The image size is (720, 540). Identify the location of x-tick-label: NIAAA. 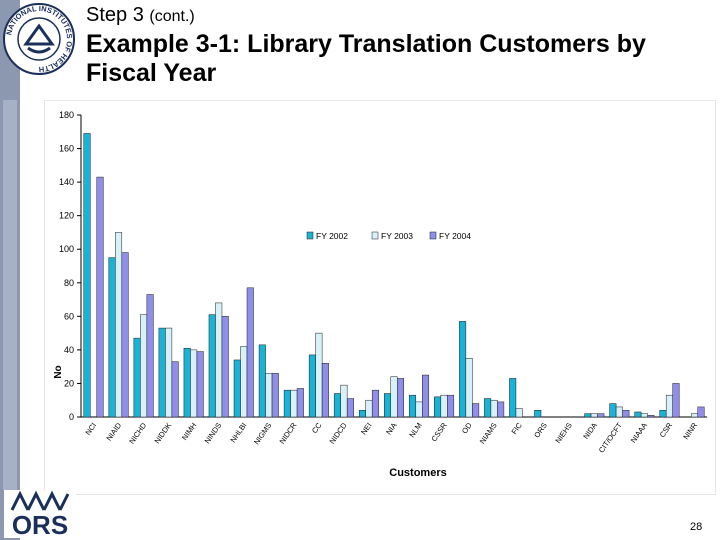
(639, 433).